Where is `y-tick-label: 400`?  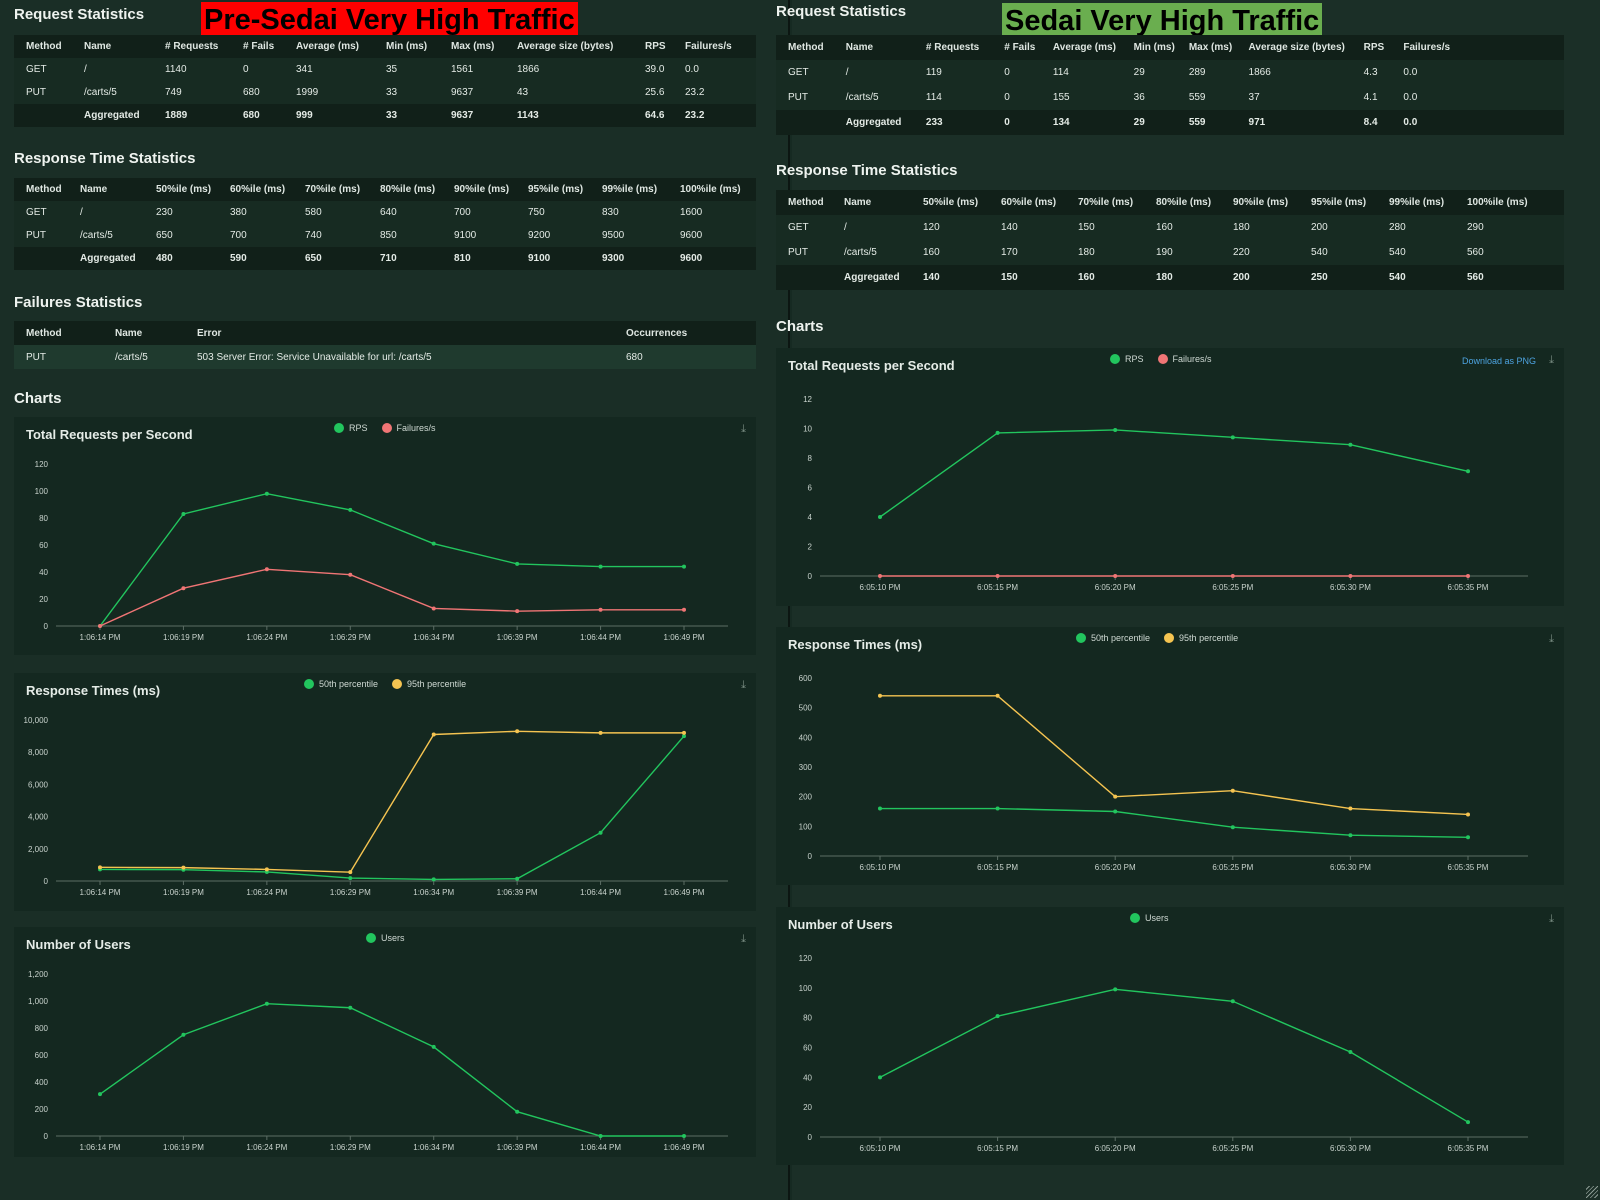 y-tick-label: 400 is located at coordinates (806, 737).